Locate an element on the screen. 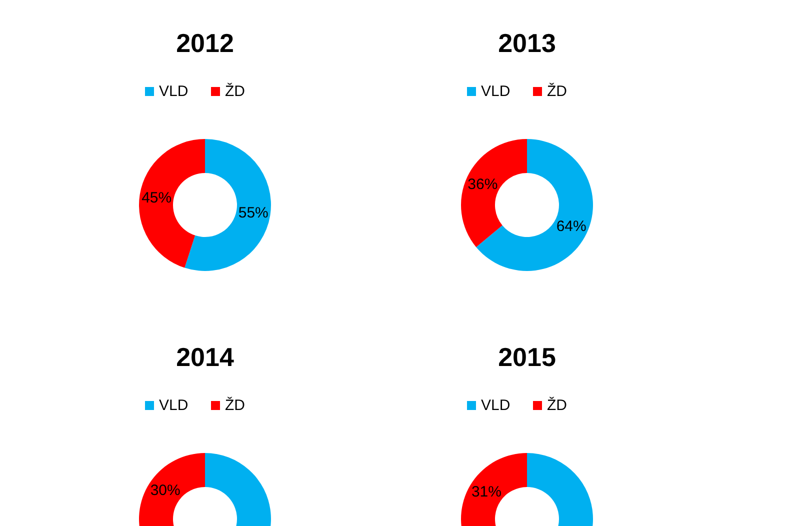 Image resolution: width=789 pixels, height=526 pixels. data-label: 45% is located at coordinates (157, 197).